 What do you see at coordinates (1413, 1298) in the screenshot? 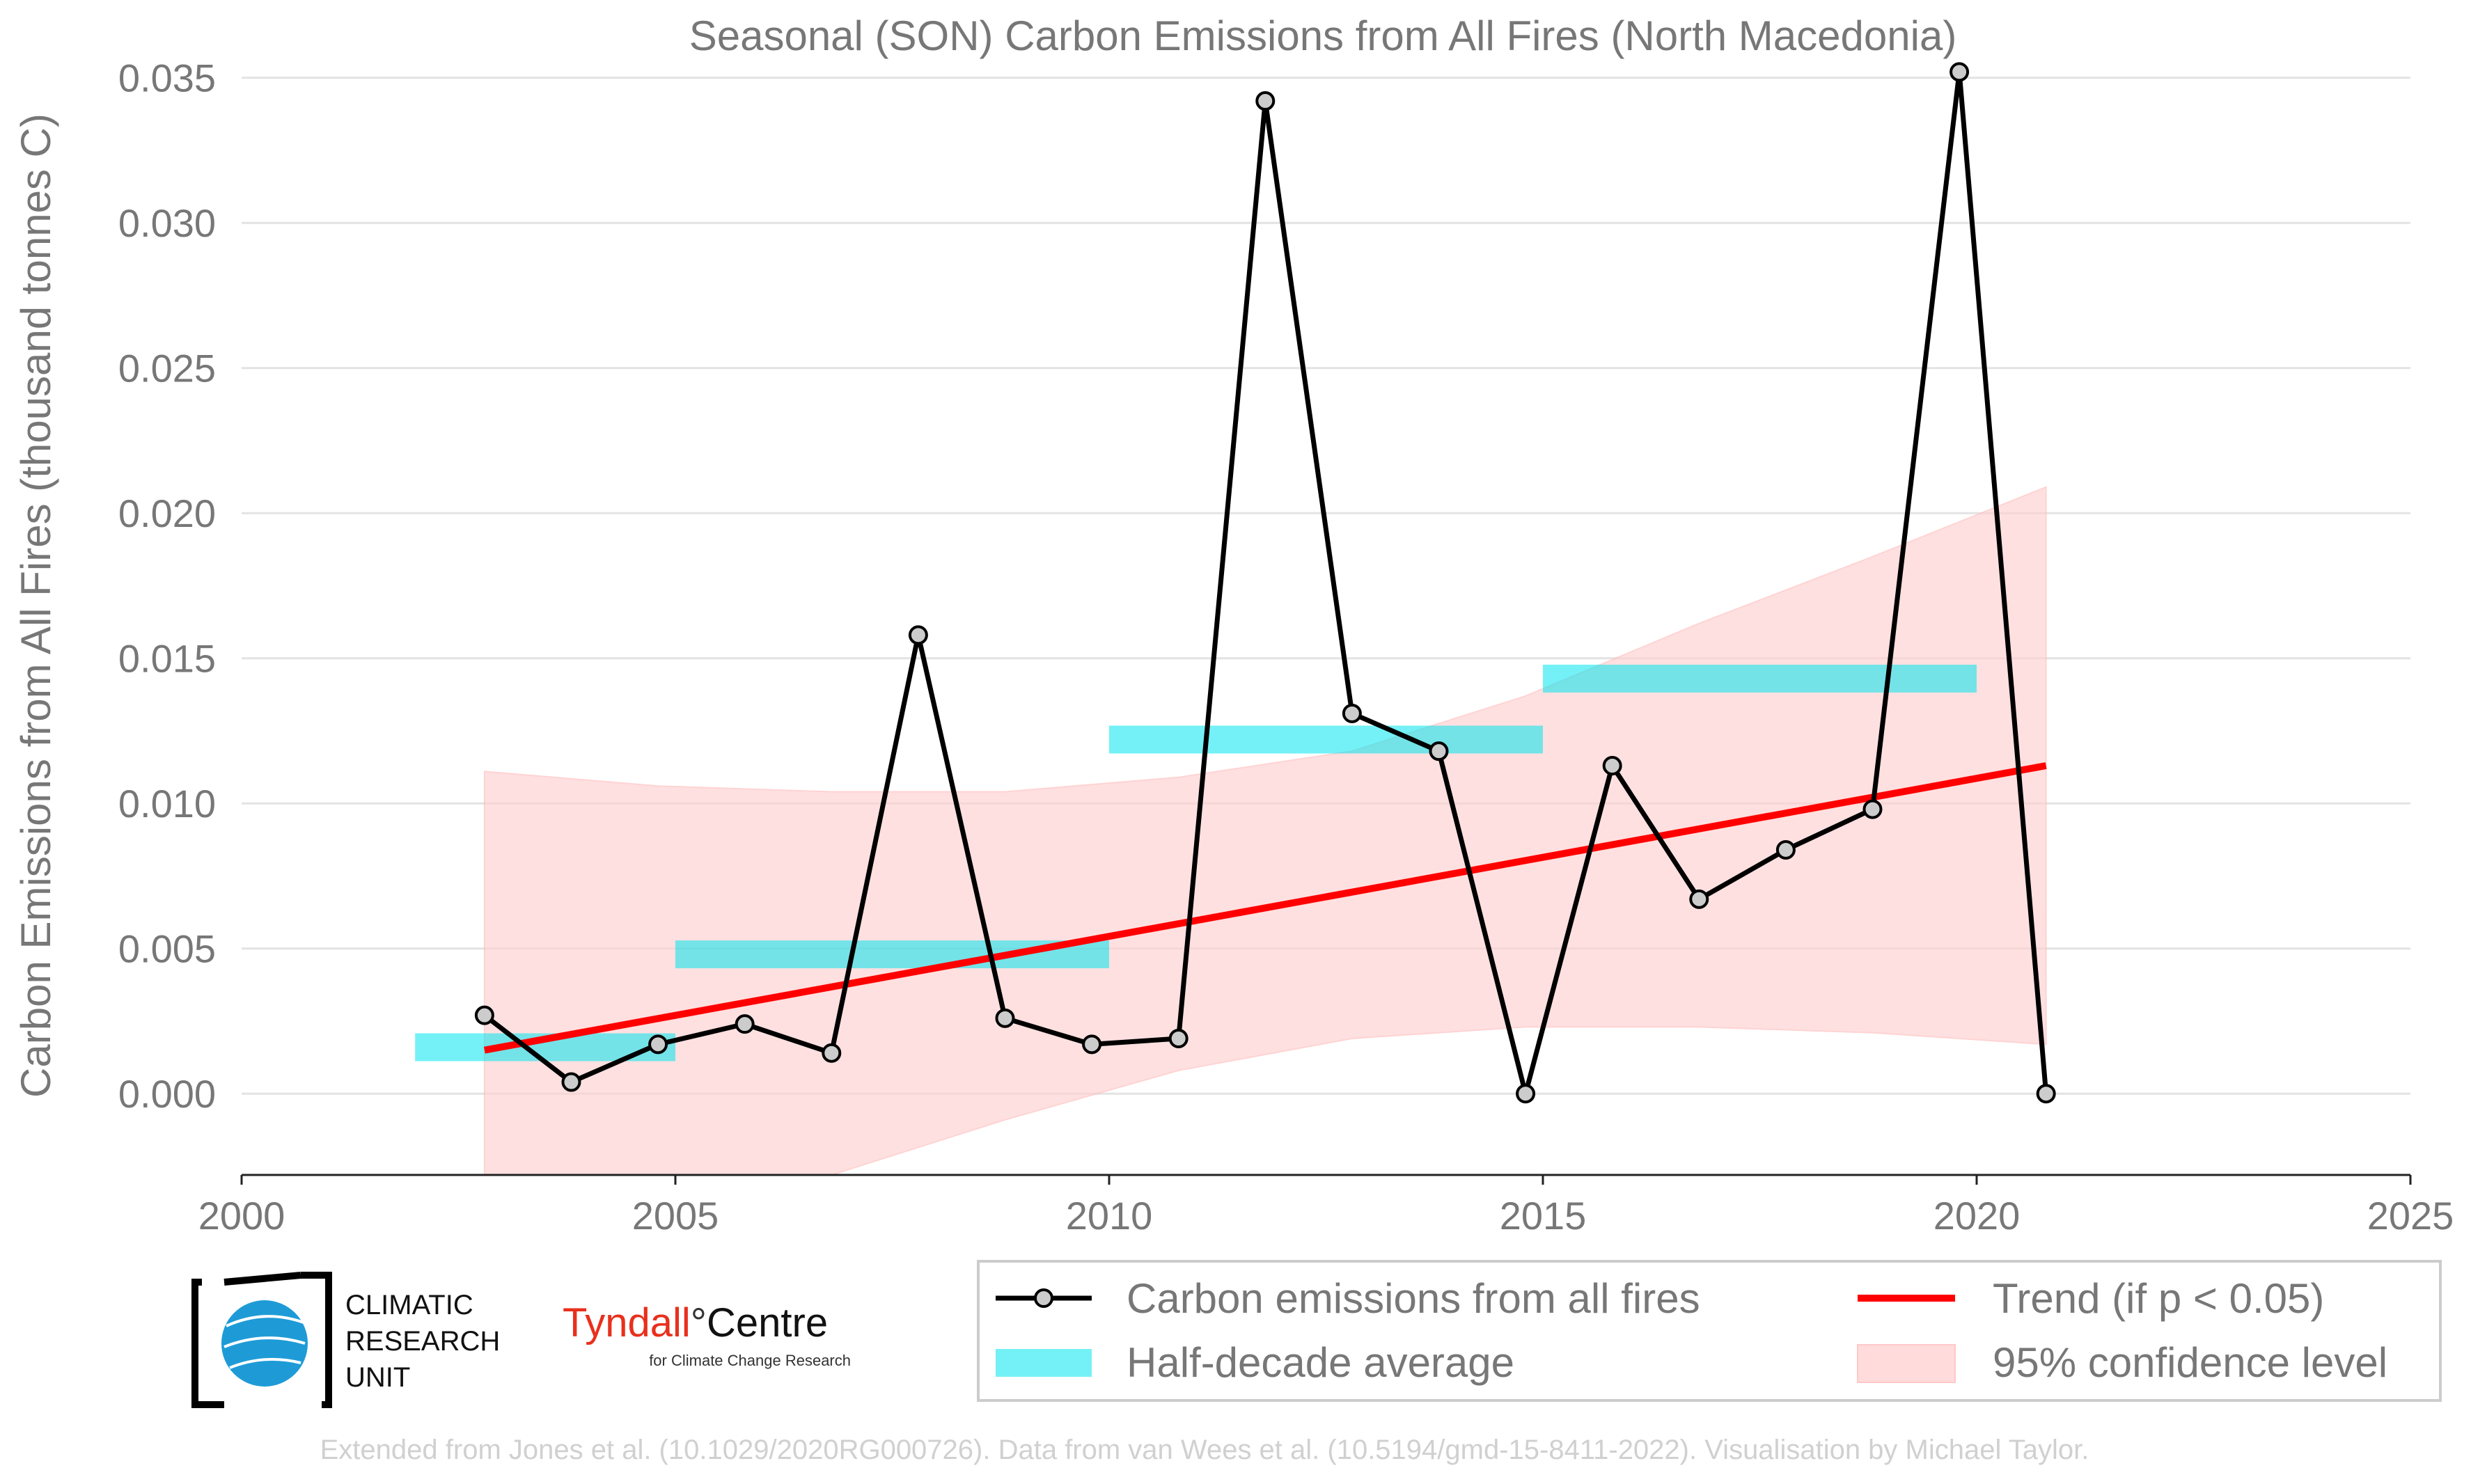
I see `legend-label-series: Carbon emissions from all fires` at bounding box center [1413, 1298].